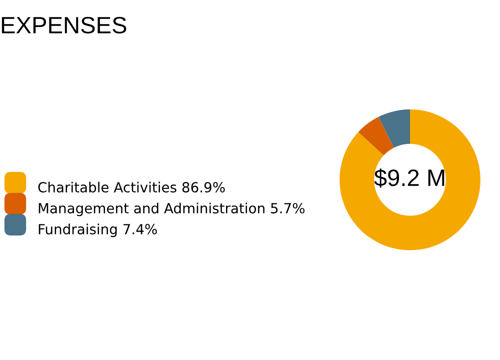  Describe the element at coordinates (409, 178) in the screenshot. I see `text: $9.2 M` at that location.